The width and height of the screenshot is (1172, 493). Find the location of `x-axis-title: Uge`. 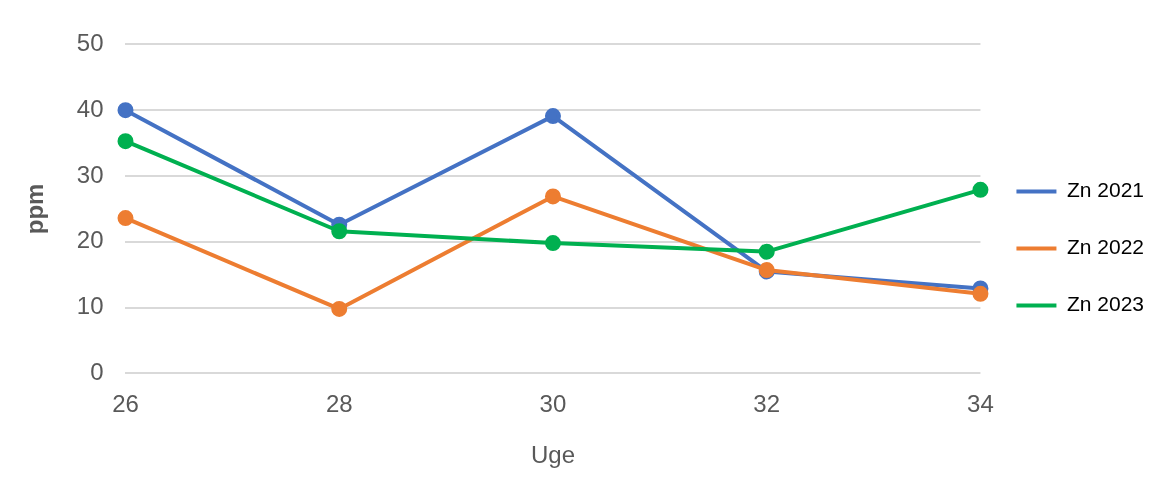

x-axis-title: Uge is located at coordinates (552, 455).